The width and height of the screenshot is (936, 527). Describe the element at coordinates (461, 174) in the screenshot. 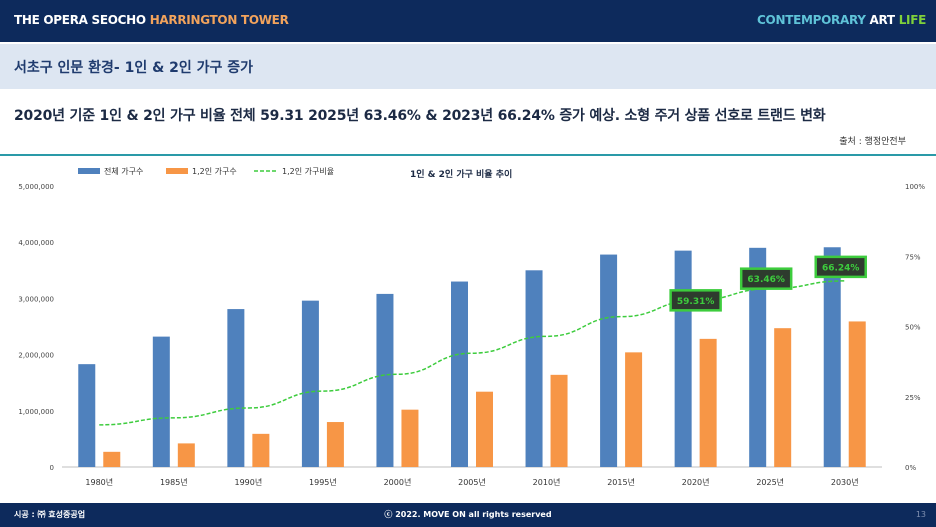

I see `chart-title: 1인 & 2인 가구 비율 추이` at that location.